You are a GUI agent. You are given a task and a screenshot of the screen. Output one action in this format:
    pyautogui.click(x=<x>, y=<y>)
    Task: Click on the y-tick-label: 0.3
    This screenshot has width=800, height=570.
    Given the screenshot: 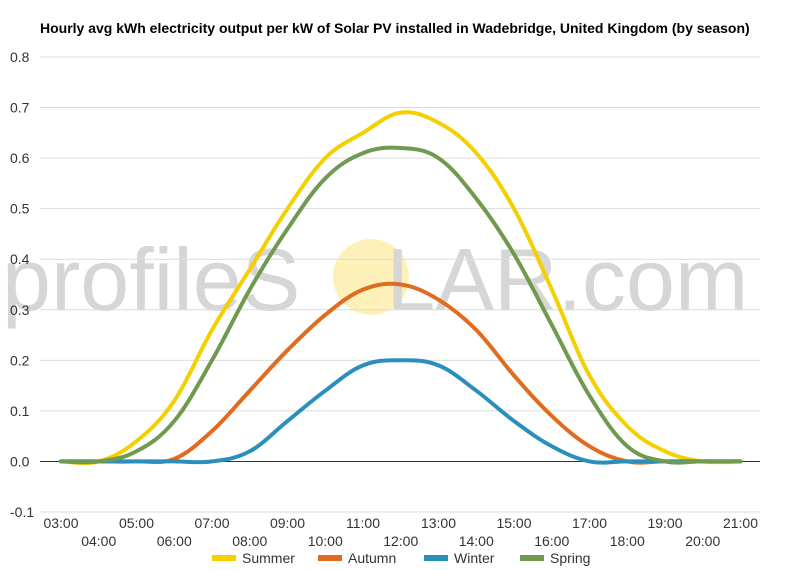 What is the action you would take?
    pyautogui.click(x=20, y=310)
    